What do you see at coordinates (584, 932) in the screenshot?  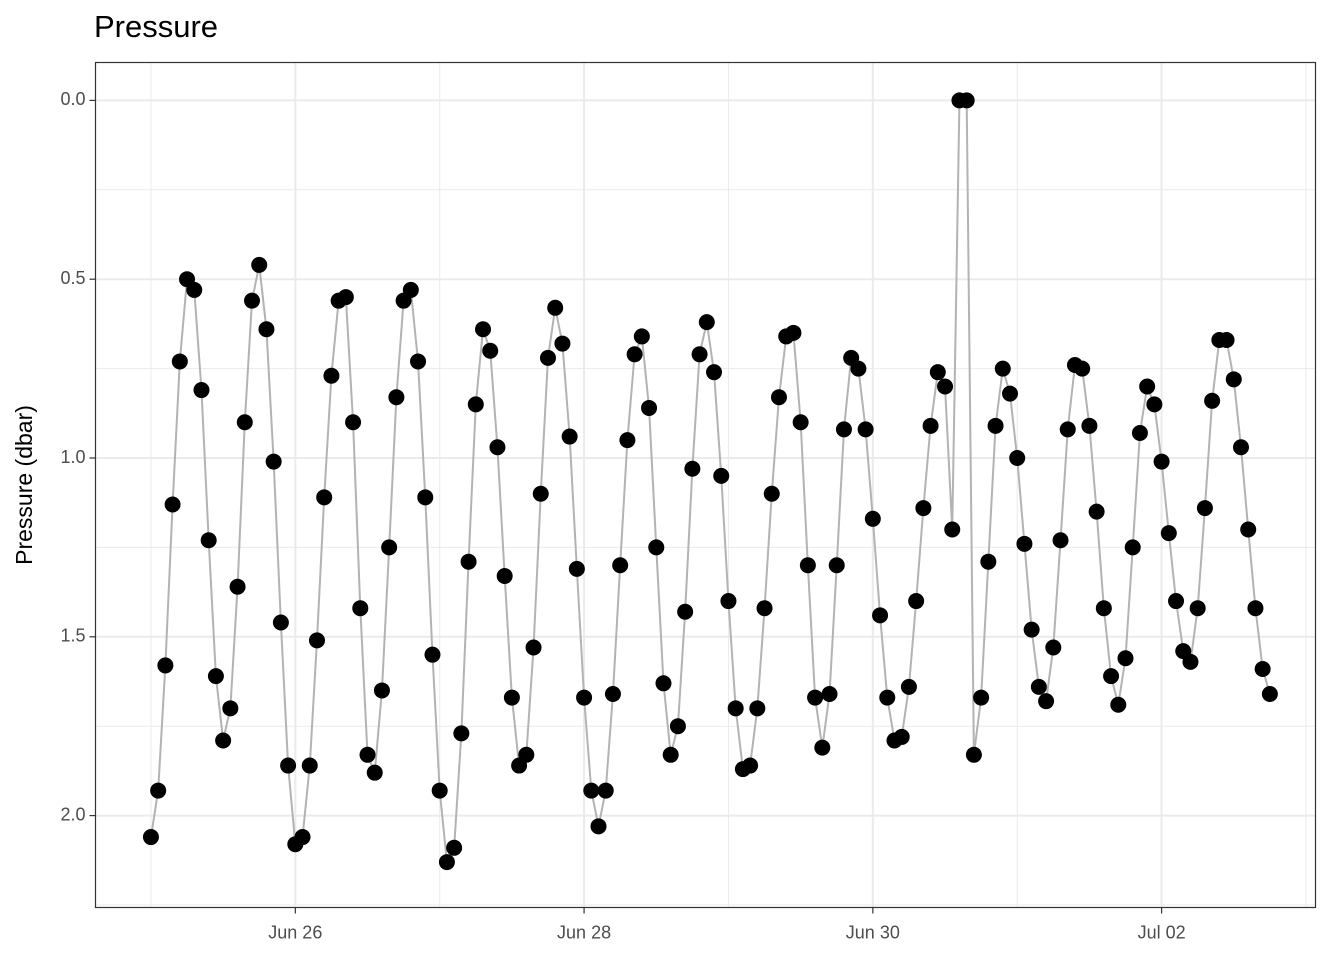 I see `x-tick-label: Jun 28` at bounding box center [584, 932].